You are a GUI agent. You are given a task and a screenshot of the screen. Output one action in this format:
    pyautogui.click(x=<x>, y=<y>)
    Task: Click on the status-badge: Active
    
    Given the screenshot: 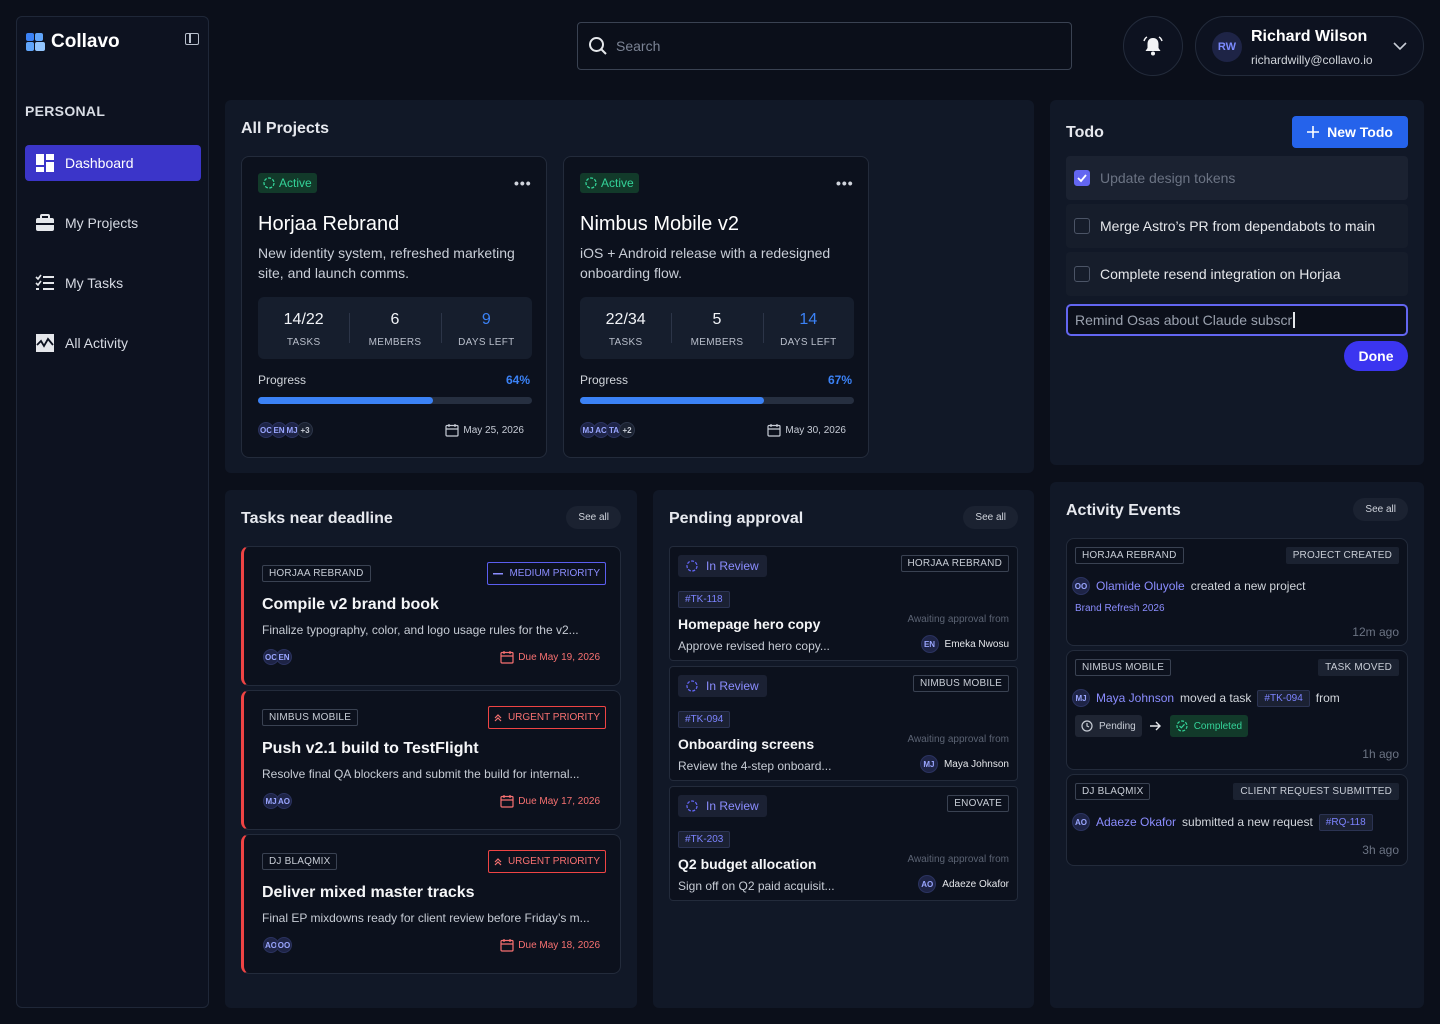 What is the action you would take?
    pyautogui.click(x=609, y=183)
    